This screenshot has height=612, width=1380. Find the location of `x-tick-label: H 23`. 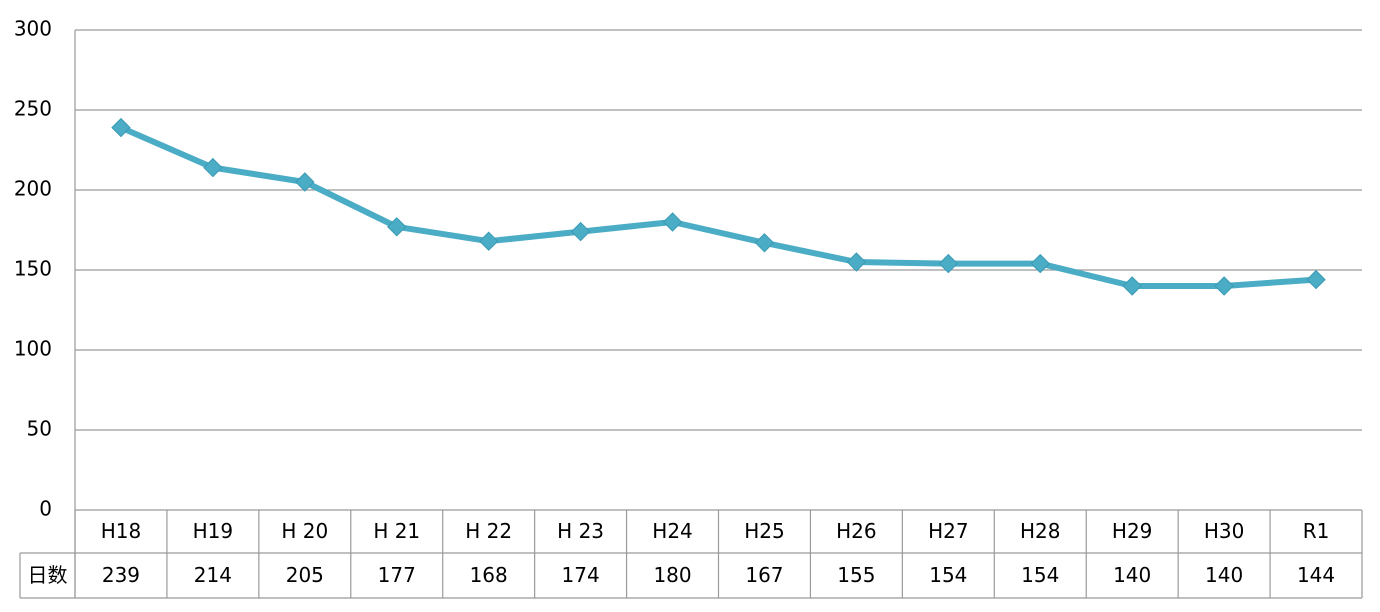

x-tick-label: H 23 is located at coordinates (580, 531).